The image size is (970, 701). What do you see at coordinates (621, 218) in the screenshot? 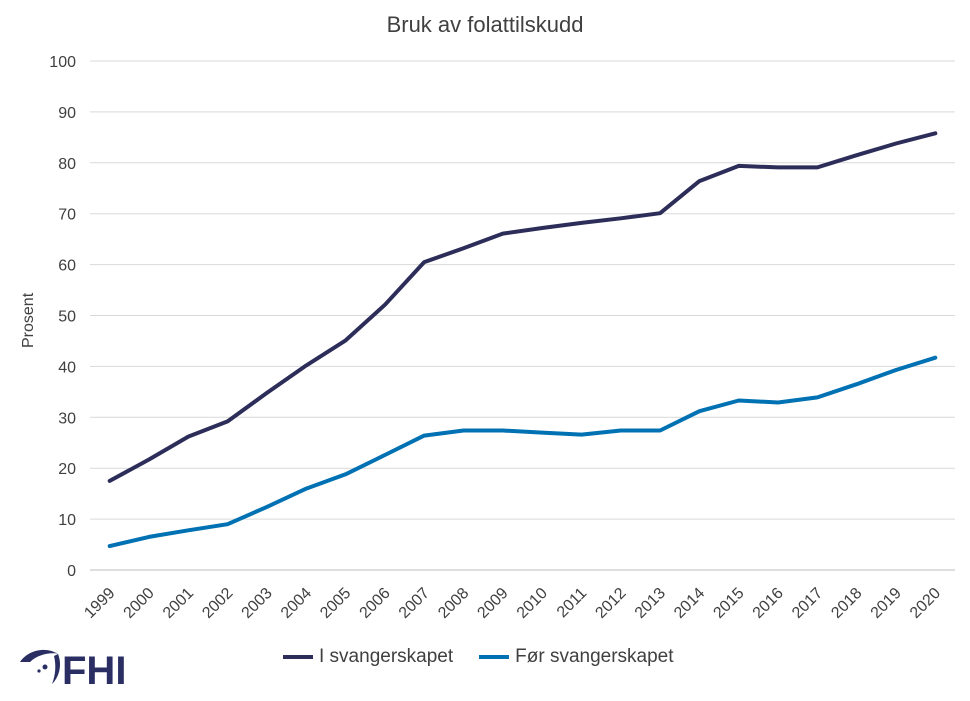
I see `data-point-s0-2012` at bounding box center [621, 218].